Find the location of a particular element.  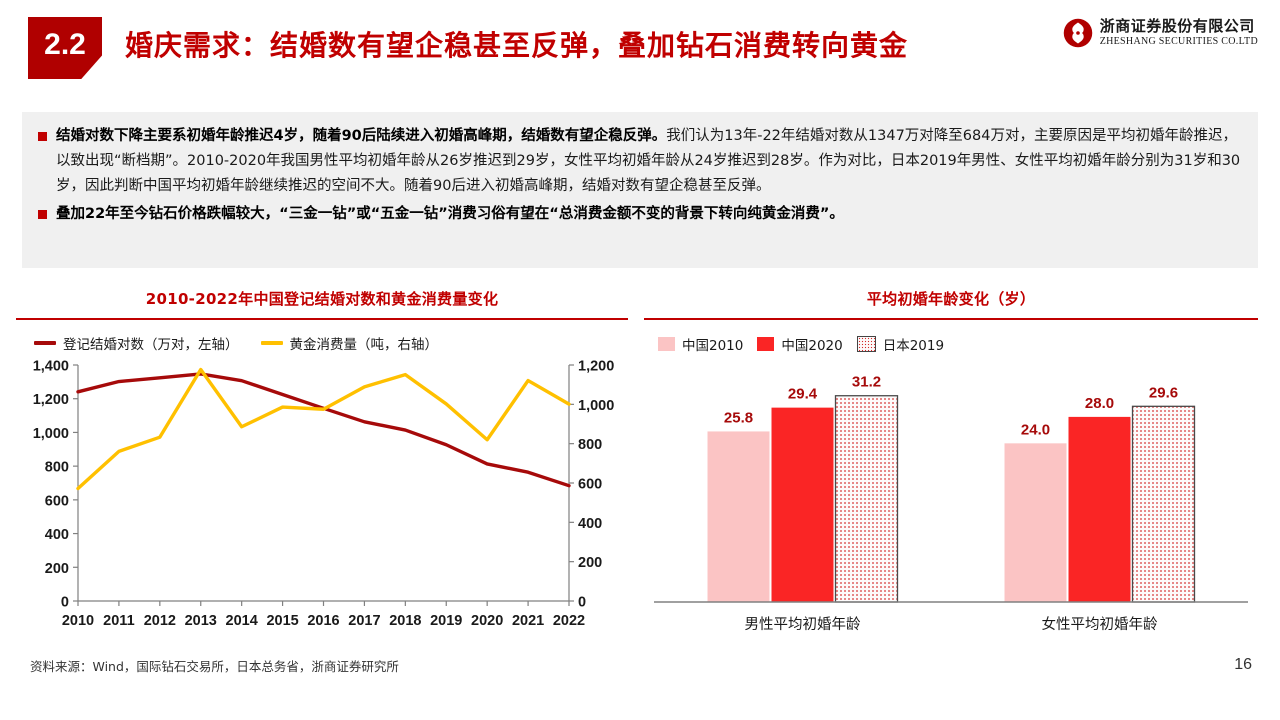

legend-color-swatch-china-2020 is located at coordinates (766, 344).